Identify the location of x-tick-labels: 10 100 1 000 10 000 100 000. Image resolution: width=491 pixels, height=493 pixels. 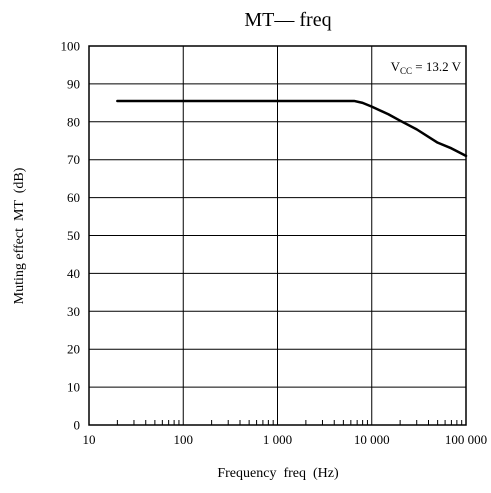
(285, 439).